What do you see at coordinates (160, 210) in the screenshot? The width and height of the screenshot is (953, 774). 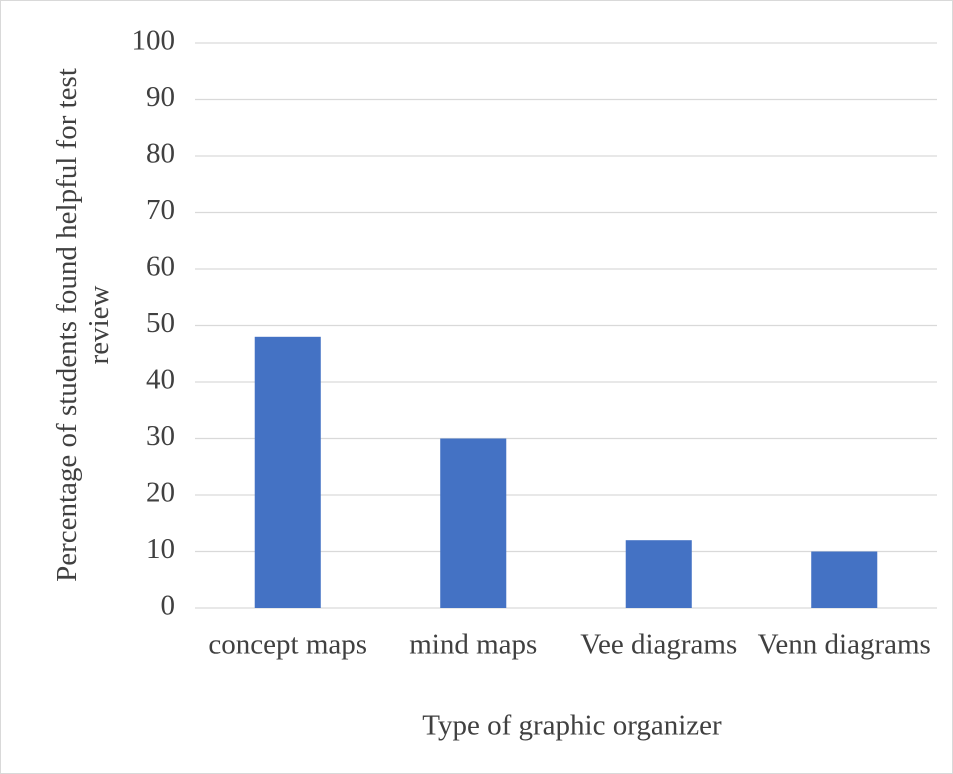 I see `y-tick-label: 70` at bounding box center [160, 210].